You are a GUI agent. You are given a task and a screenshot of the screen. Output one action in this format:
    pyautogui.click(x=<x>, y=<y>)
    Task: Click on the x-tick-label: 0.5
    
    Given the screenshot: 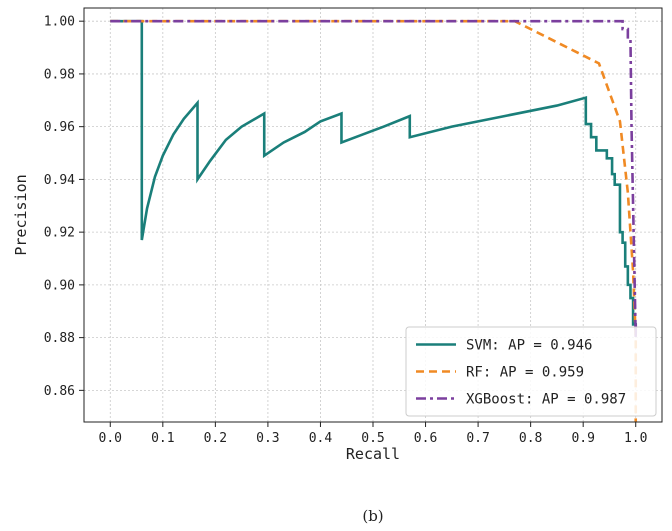 What is the action you would take?
    pyautogui.click(x=372, y=438)
    